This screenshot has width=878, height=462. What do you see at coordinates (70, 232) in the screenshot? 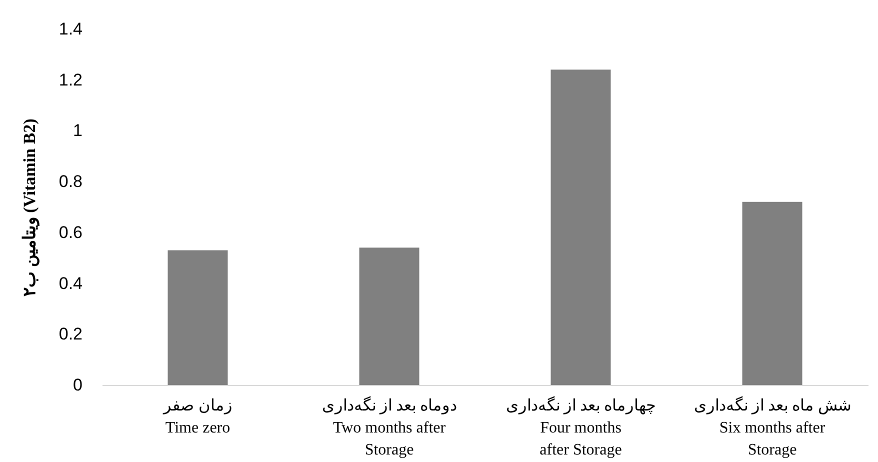
I see `y-tick-label: 0.6` at bounding box center [70, 232].